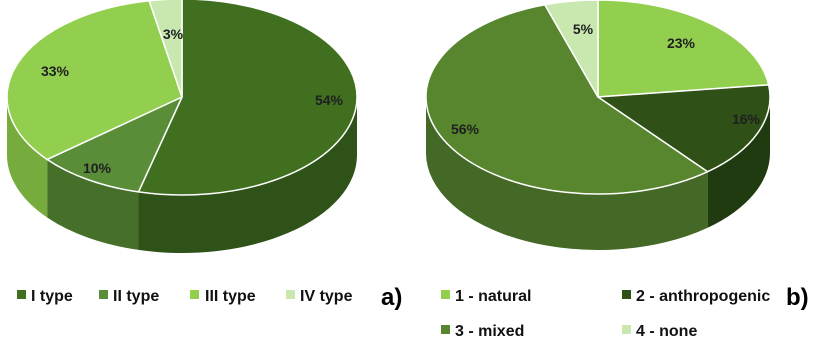  What do you see at coordinates (746, 119) in the screenshot?
I see `pie-1-value-label-1: 16%` at bounding box center [746, 119].